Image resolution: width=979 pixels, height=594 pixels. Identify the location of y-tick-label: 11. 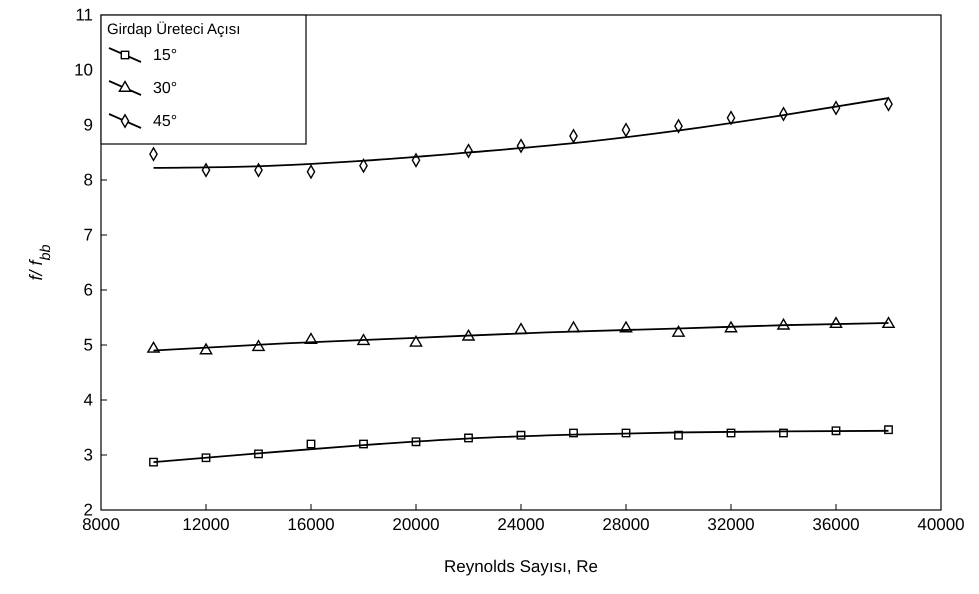
(84, 14).